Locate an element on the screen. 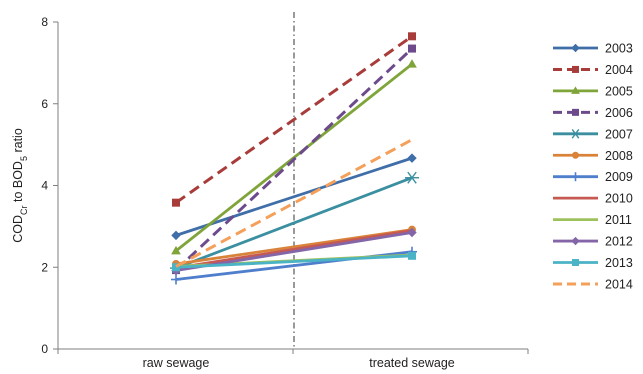 The height and width of the screenshot is (374, 643). legend-item: 2005 is located at coordinates (593, 91).